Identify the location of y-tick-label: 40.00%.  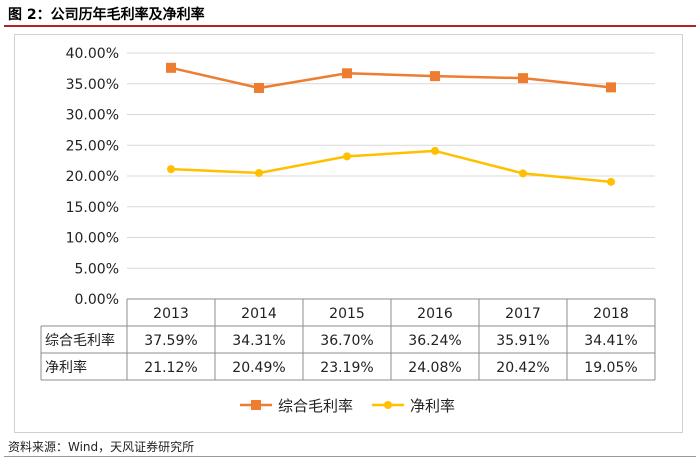
(92, 54).